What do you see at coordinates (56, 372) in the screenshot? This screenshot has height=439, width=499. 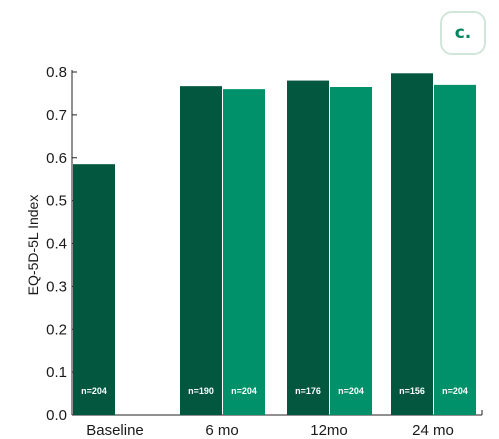 I see `y-tick-label: 0.1` at bounding box center [56, 372].